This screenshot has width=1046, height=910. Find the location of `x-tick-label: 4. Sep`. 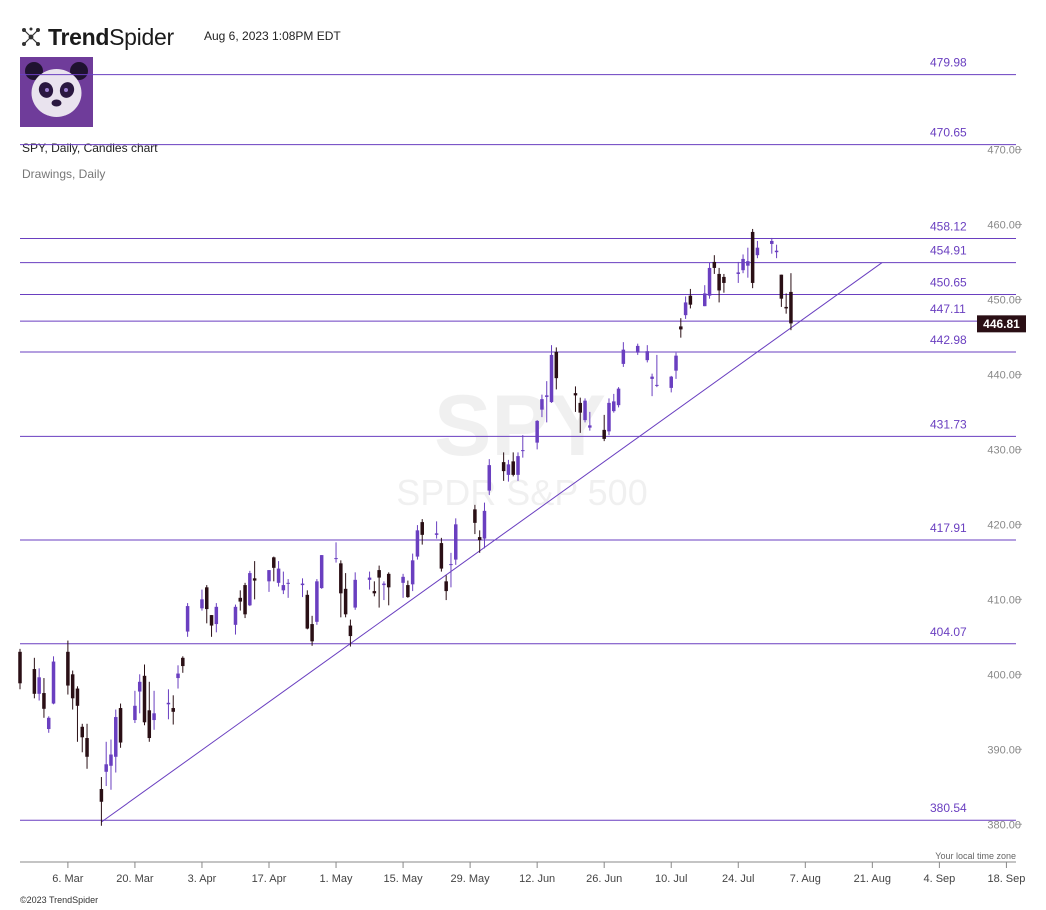

x-tick-label: 4. Sep is located at coordinates (939, 879).